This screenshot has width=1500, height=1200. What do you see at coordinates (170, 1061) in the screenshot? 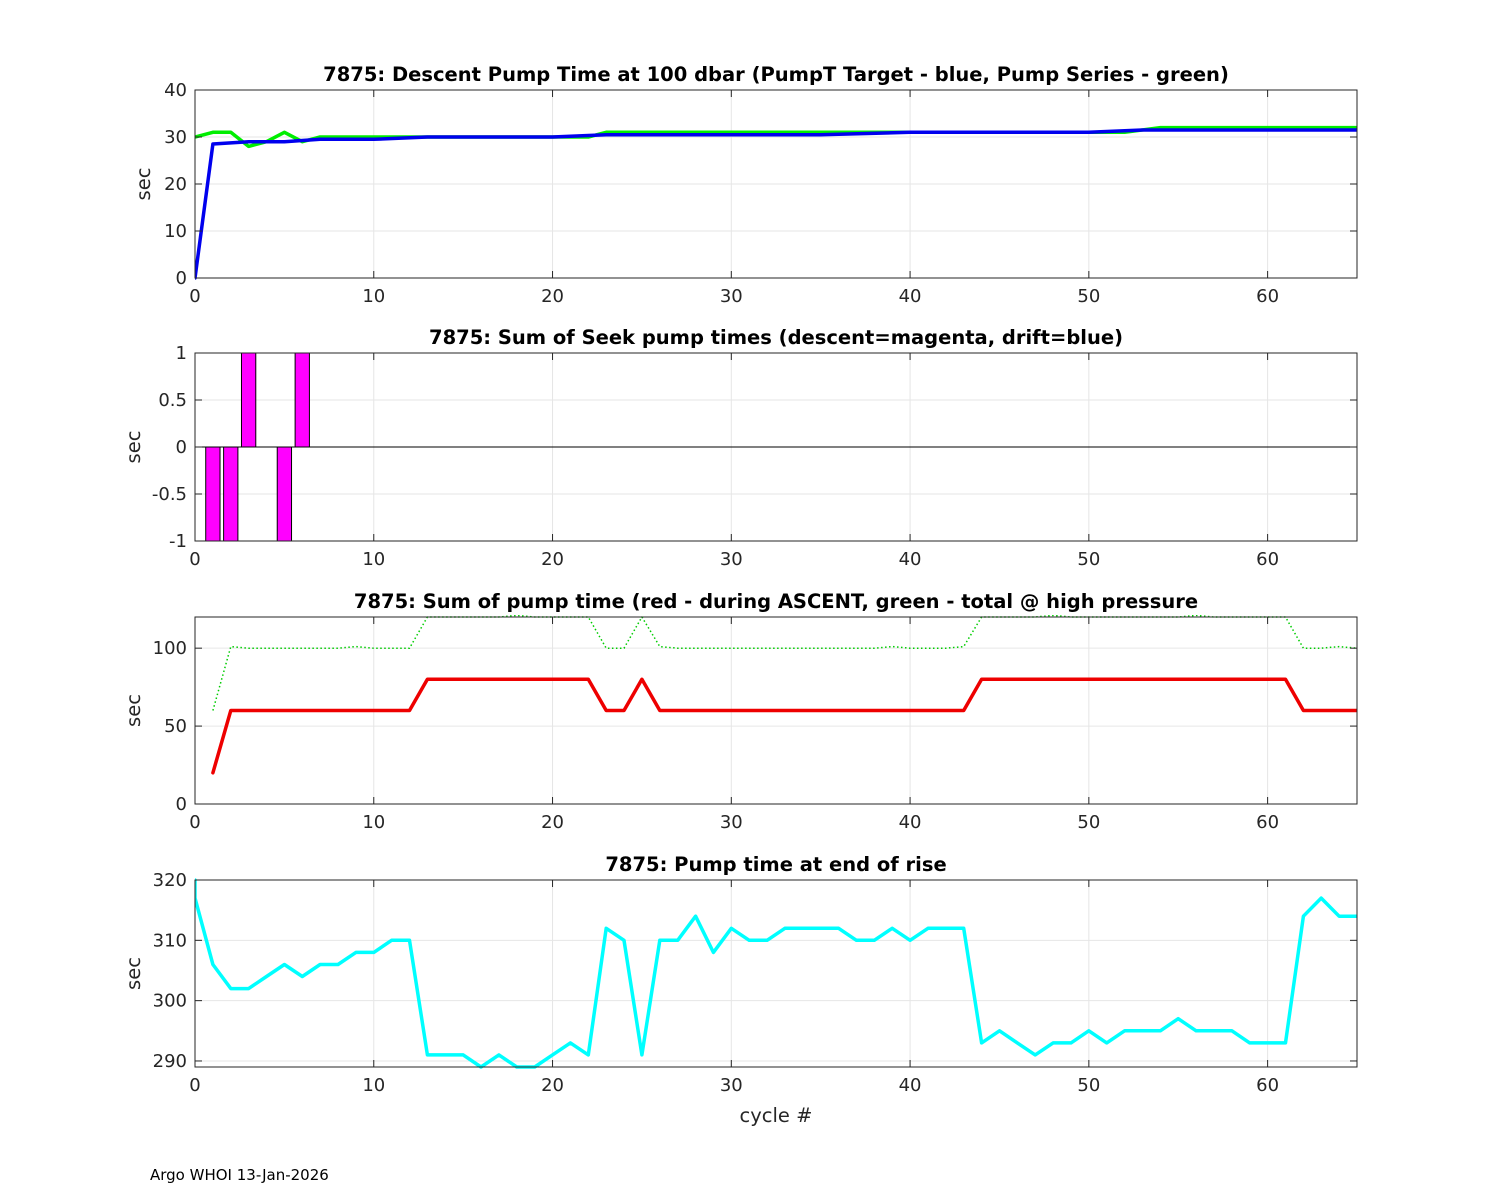
I see `y-tick-label: 290` at bounding box center [170, 1061].